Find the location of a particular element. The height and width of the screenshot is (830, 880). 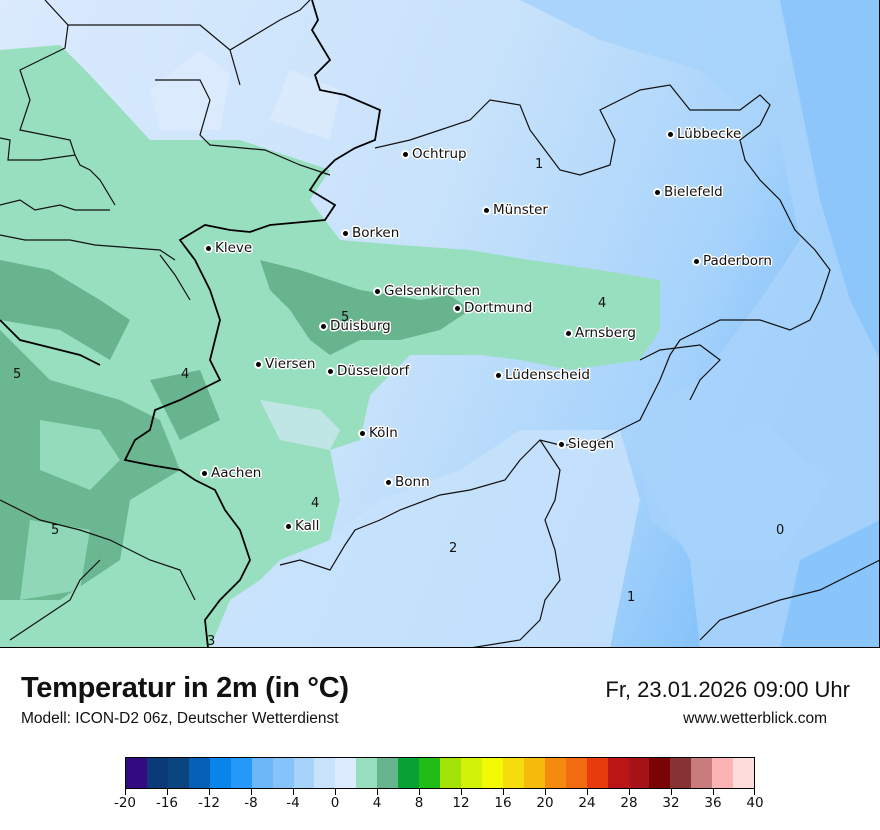

legend-tick-label: 16 is located at coordinates (503, 803).